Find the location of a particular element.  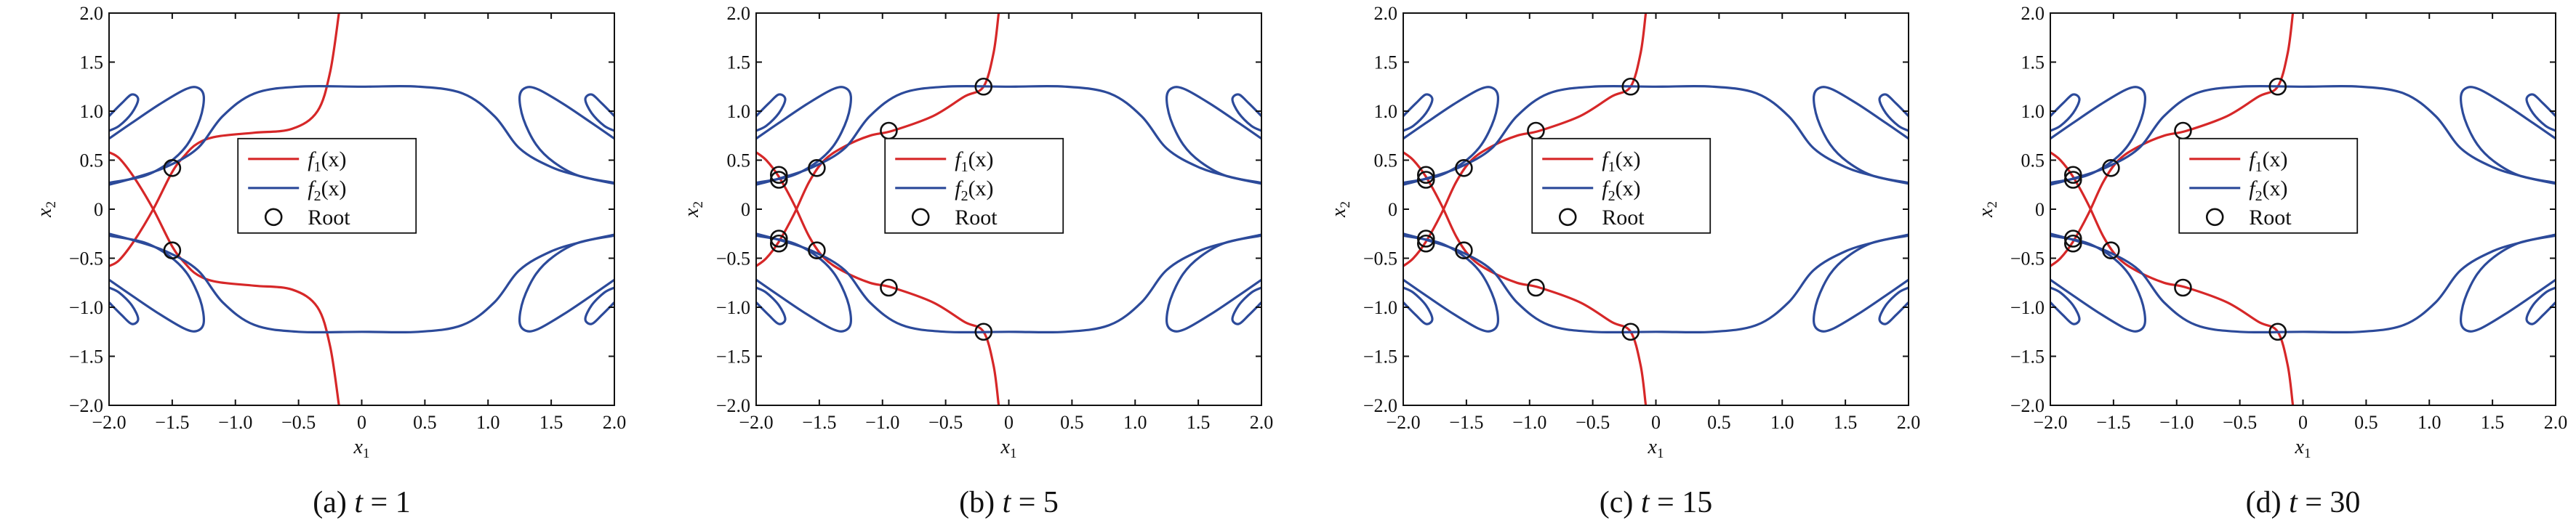

panel-caption: (b) t = 5 is located at coordinates (1009, 502).